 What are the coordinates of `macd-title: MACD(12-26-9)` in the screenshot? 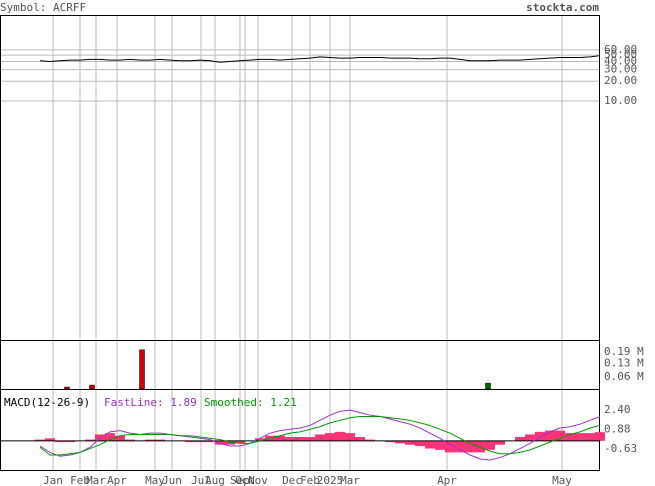 It's located at (47, 402).